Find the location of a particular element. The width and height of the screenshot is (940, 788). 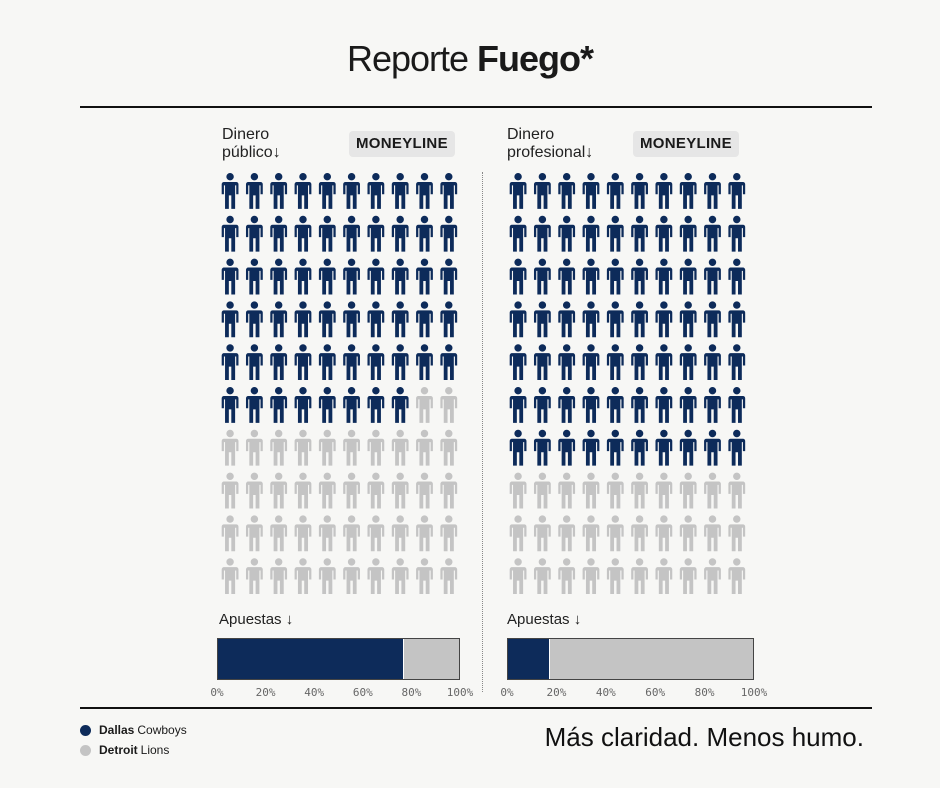

tick-label: 40% is located at coordinates (314, 692).